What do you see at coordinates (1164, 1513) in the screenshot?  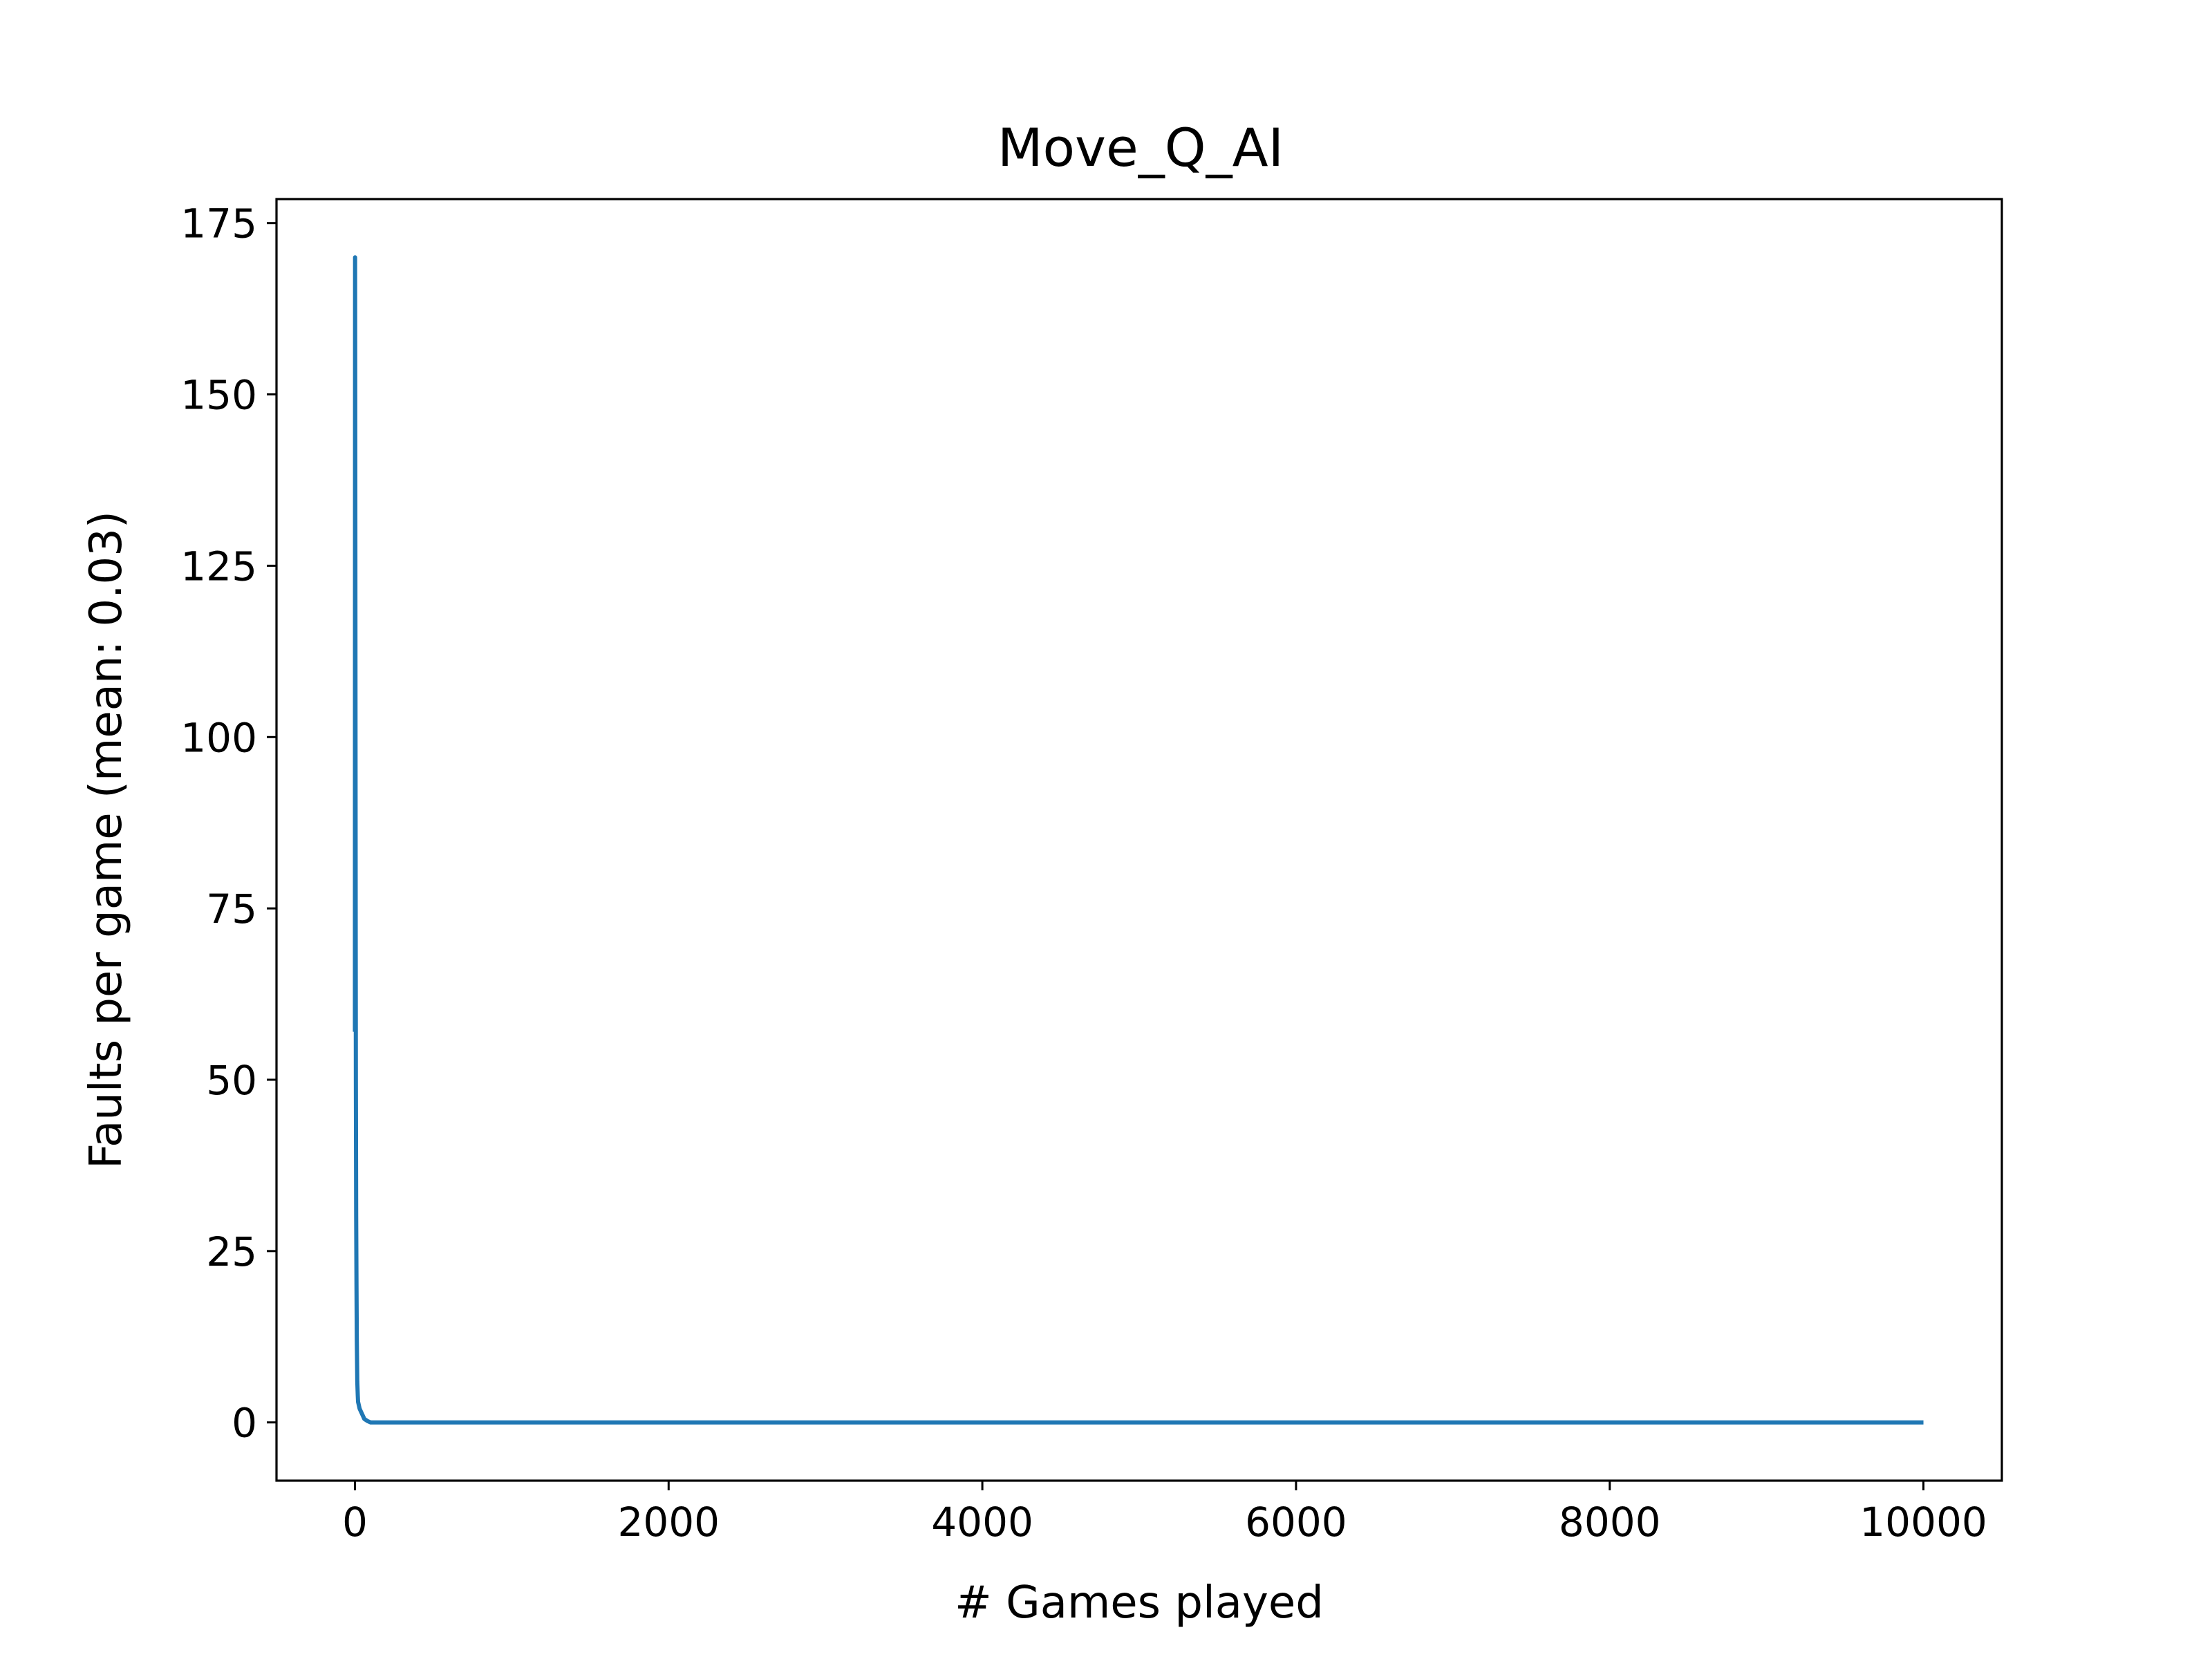 I see `x-axis-ticks: 0 2000 4000 6000 8000 10000` at bounding box center [1164, 1513].